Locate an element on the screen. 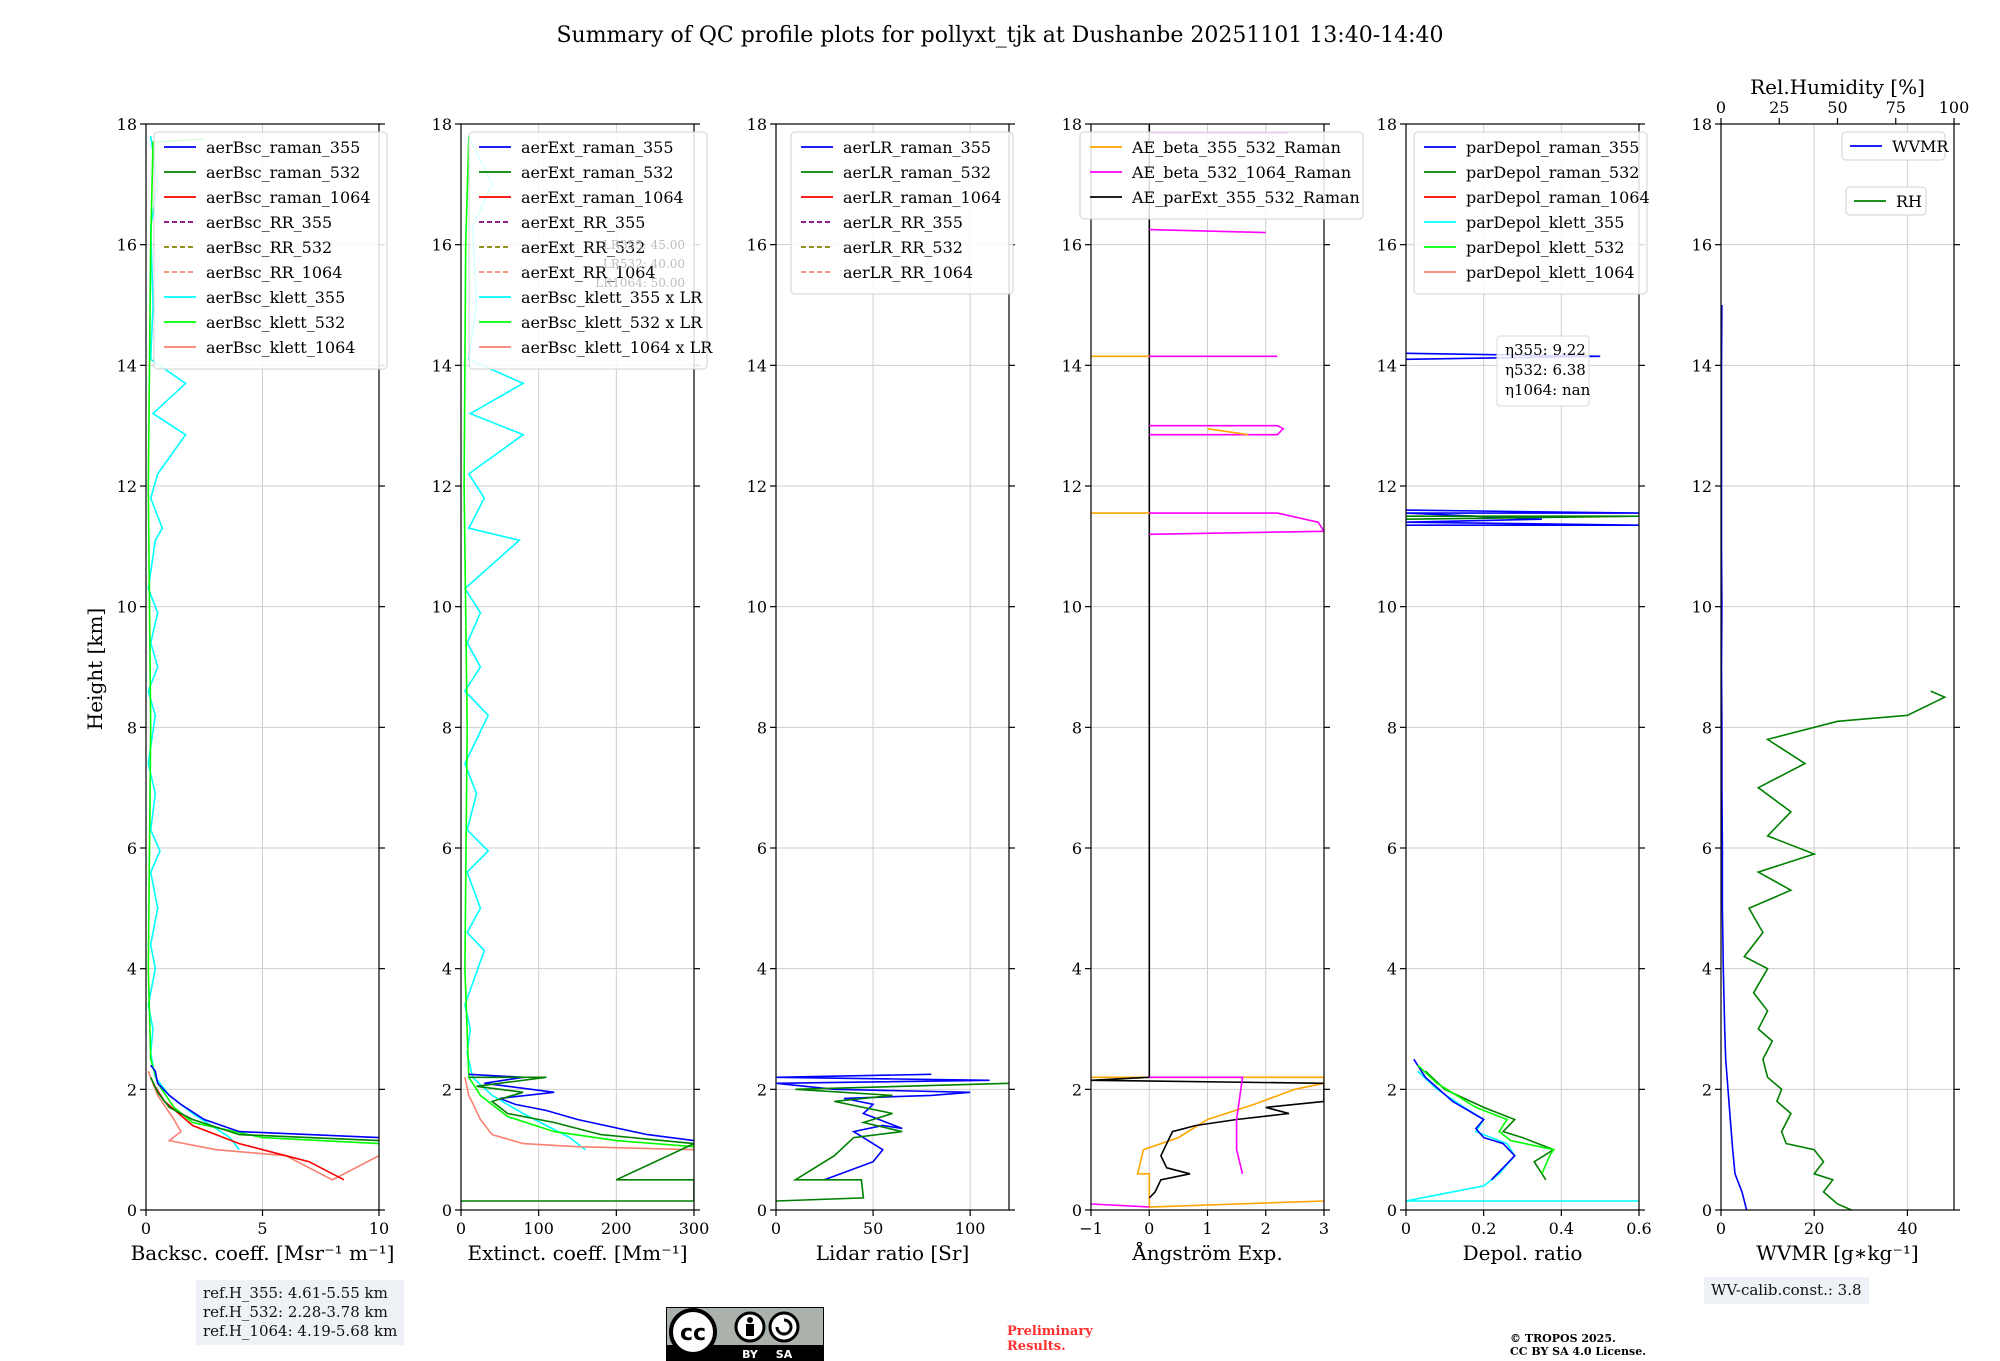  wv-calib-const: WV-calib.const.: 3.8 is located at coordinates (1786, 1290).